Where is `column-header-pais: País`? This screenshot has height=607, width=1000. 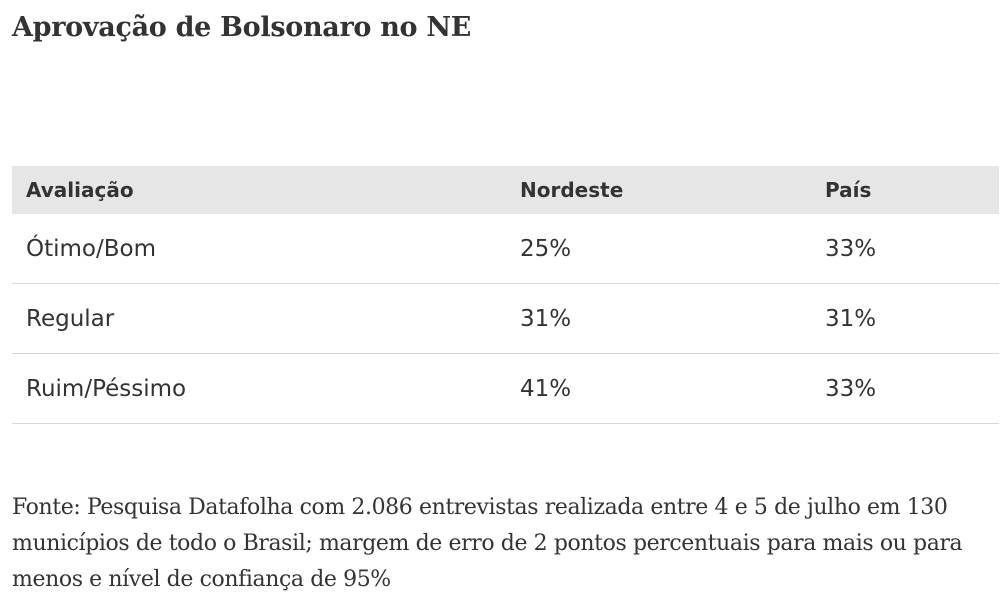
column-header-pais: País is located at coordinates (903, 190).